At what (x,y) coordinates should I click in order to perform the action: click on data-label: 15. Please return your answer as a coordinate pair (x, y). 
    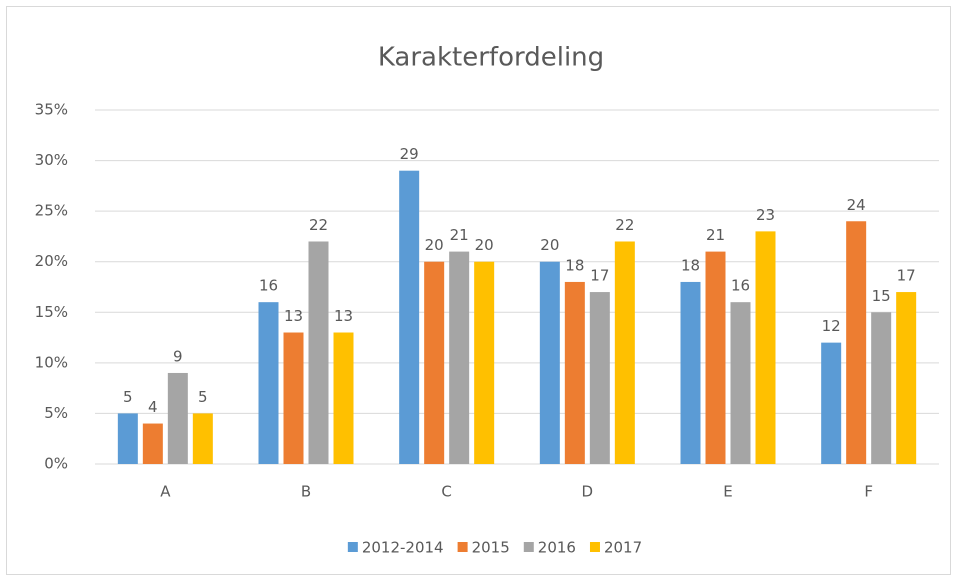
    Looking at the image, I should click on (881, 296).